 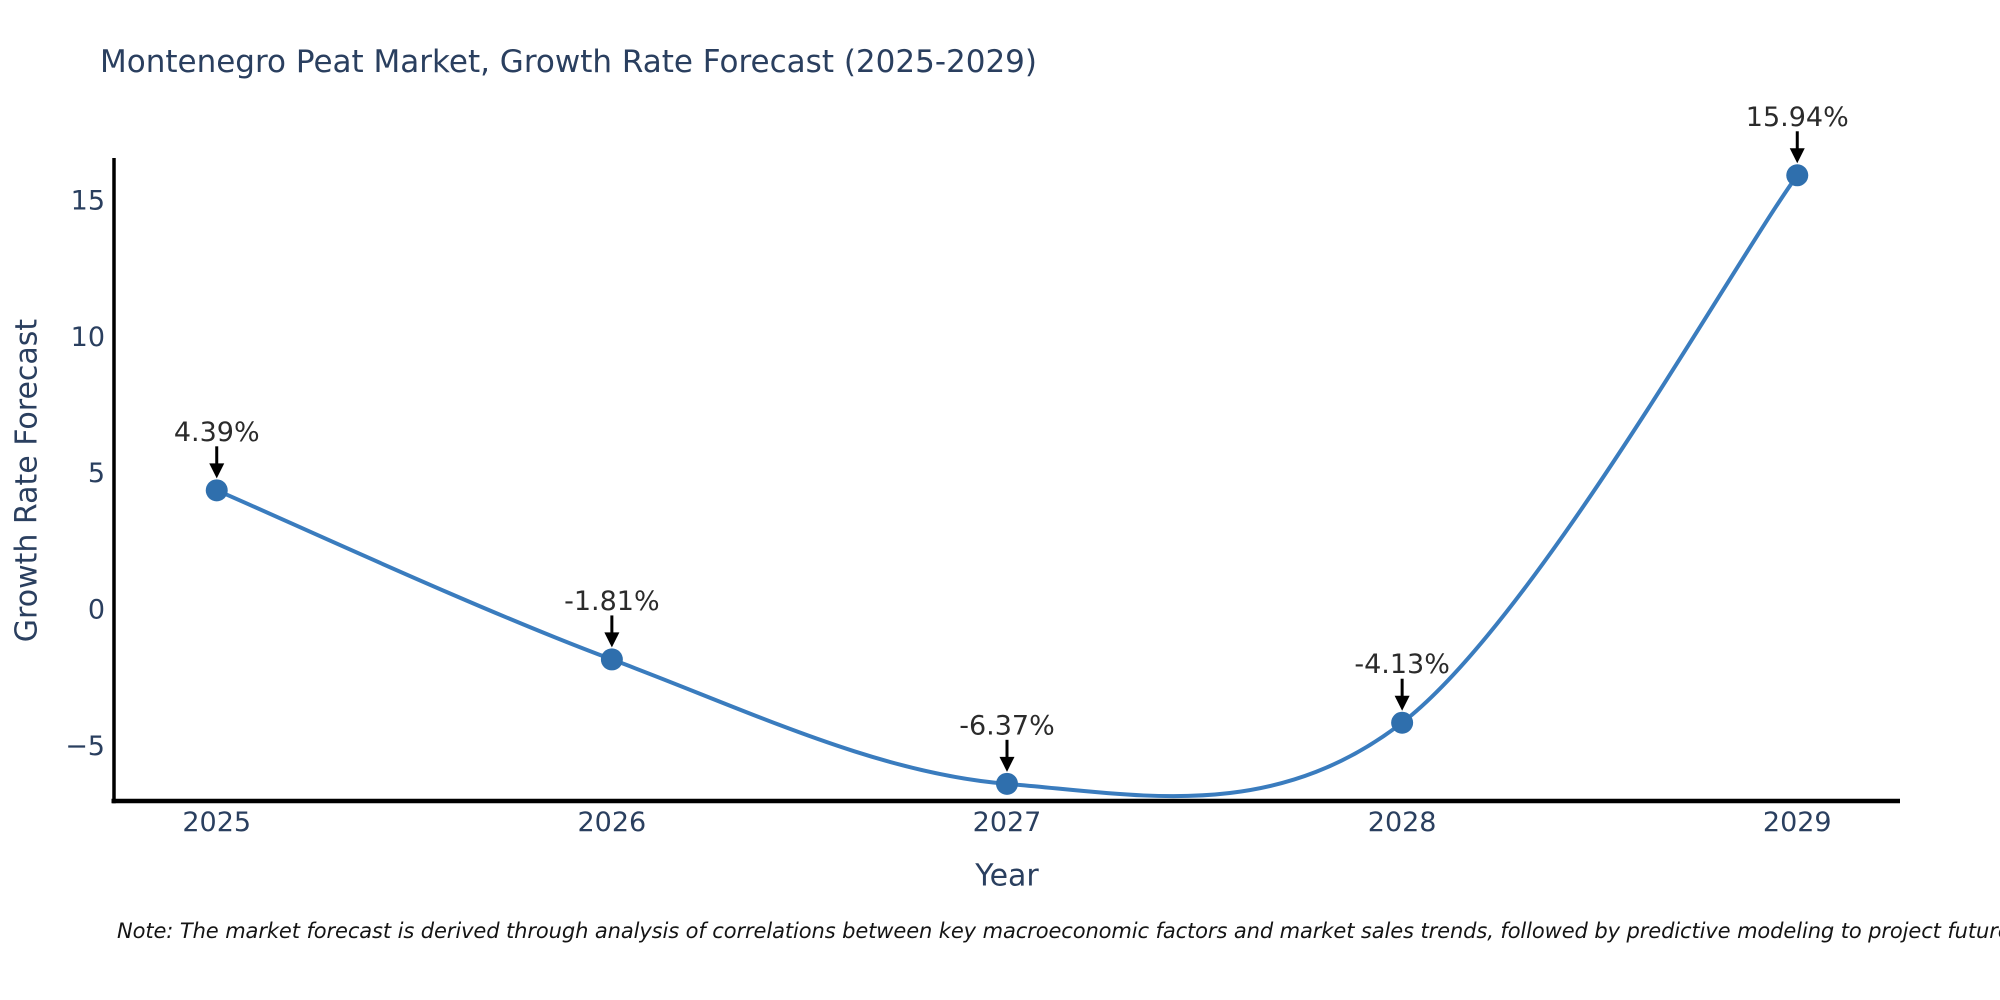 I want to click on y-tick-label: 0, so click(x=96, y=610).